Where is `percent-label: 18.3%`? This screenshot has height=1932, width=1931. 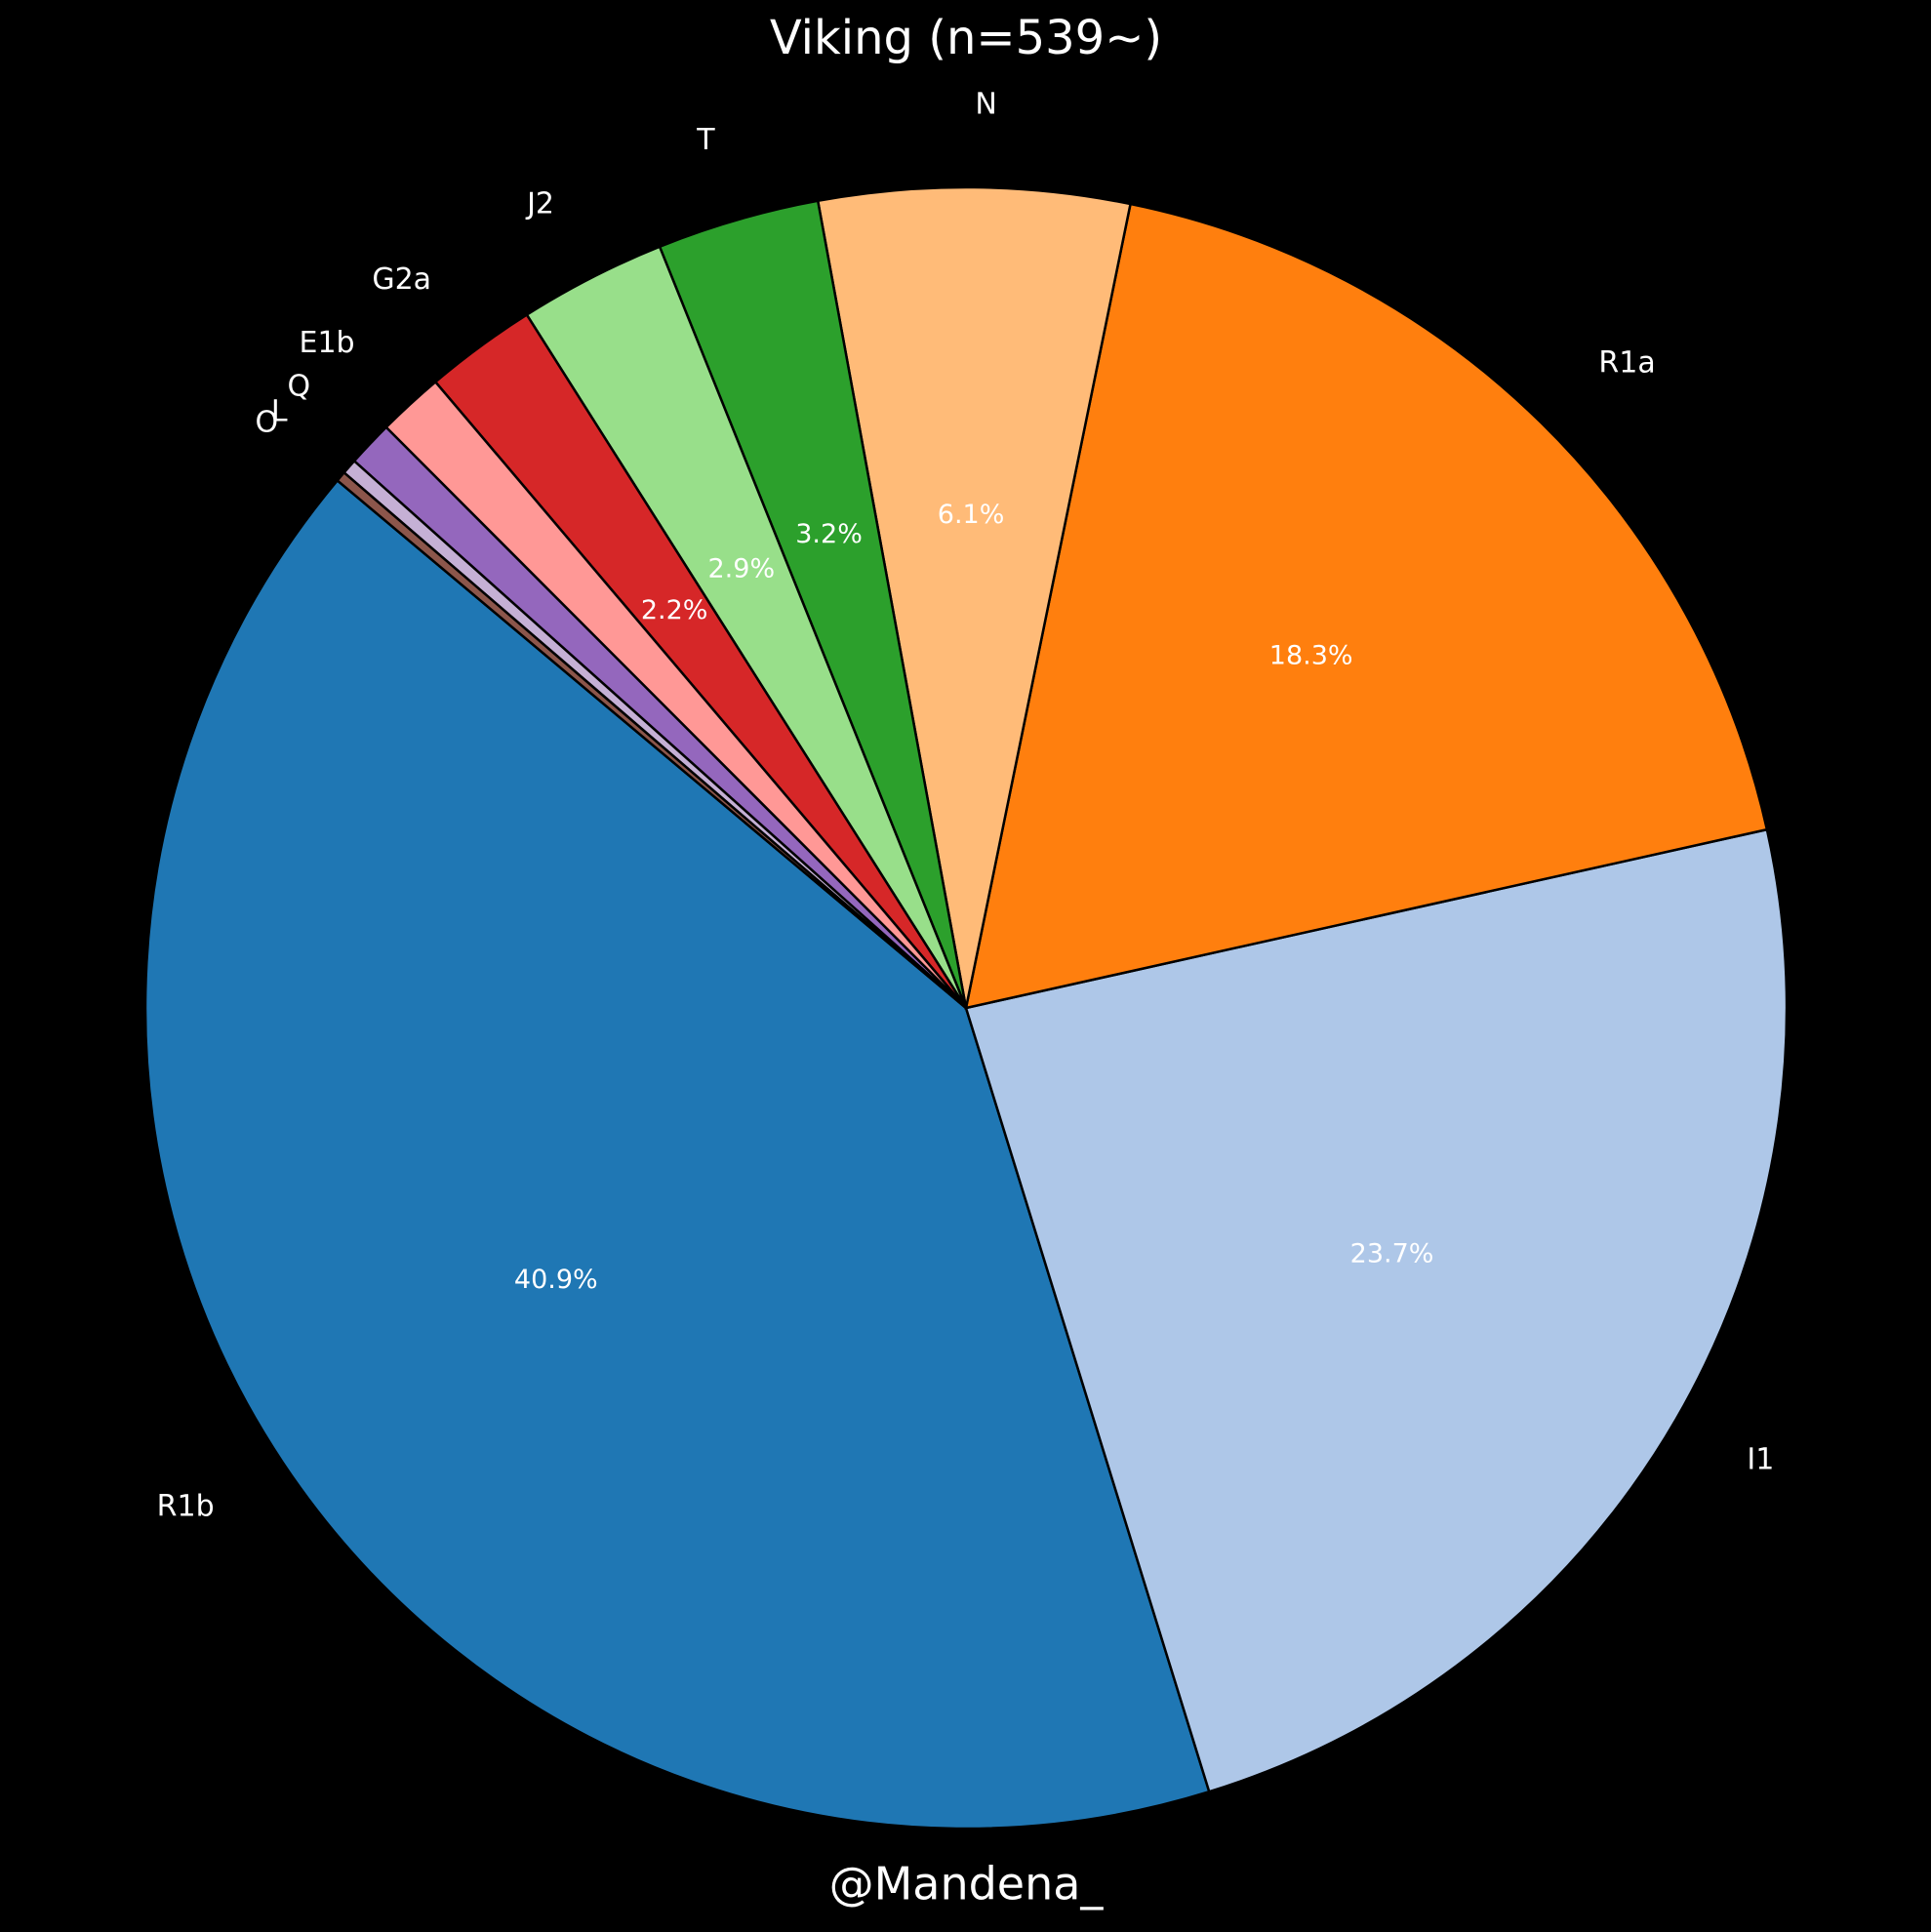 percent-label: 18.3% is located at coordinates (1311, 656).